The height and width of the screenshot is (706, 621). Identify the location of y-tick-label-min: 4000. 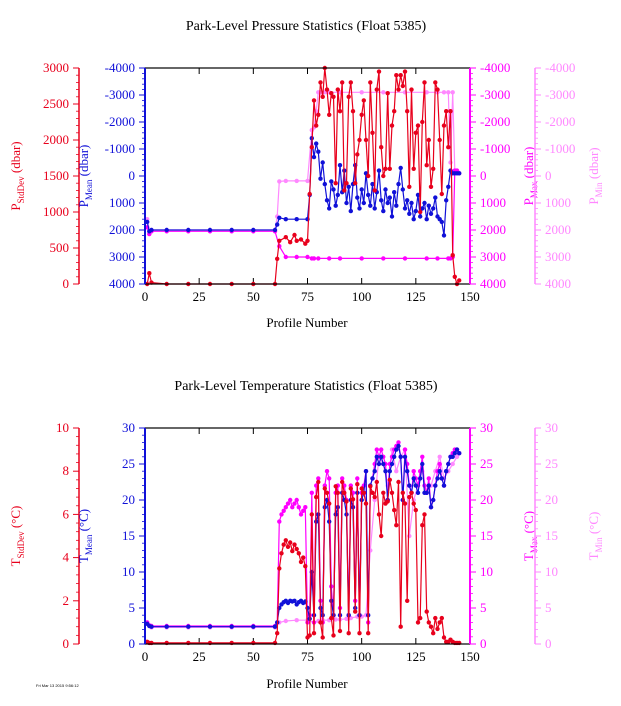
(558, 283).